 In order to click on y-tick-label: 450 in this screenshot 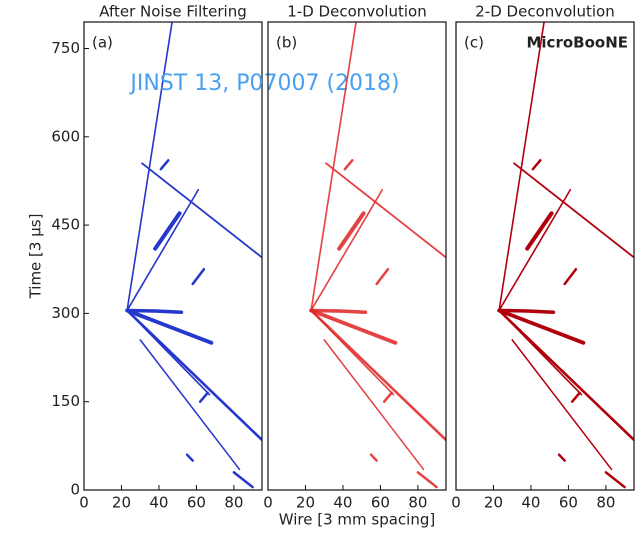, I will do `click(65, 225)`.